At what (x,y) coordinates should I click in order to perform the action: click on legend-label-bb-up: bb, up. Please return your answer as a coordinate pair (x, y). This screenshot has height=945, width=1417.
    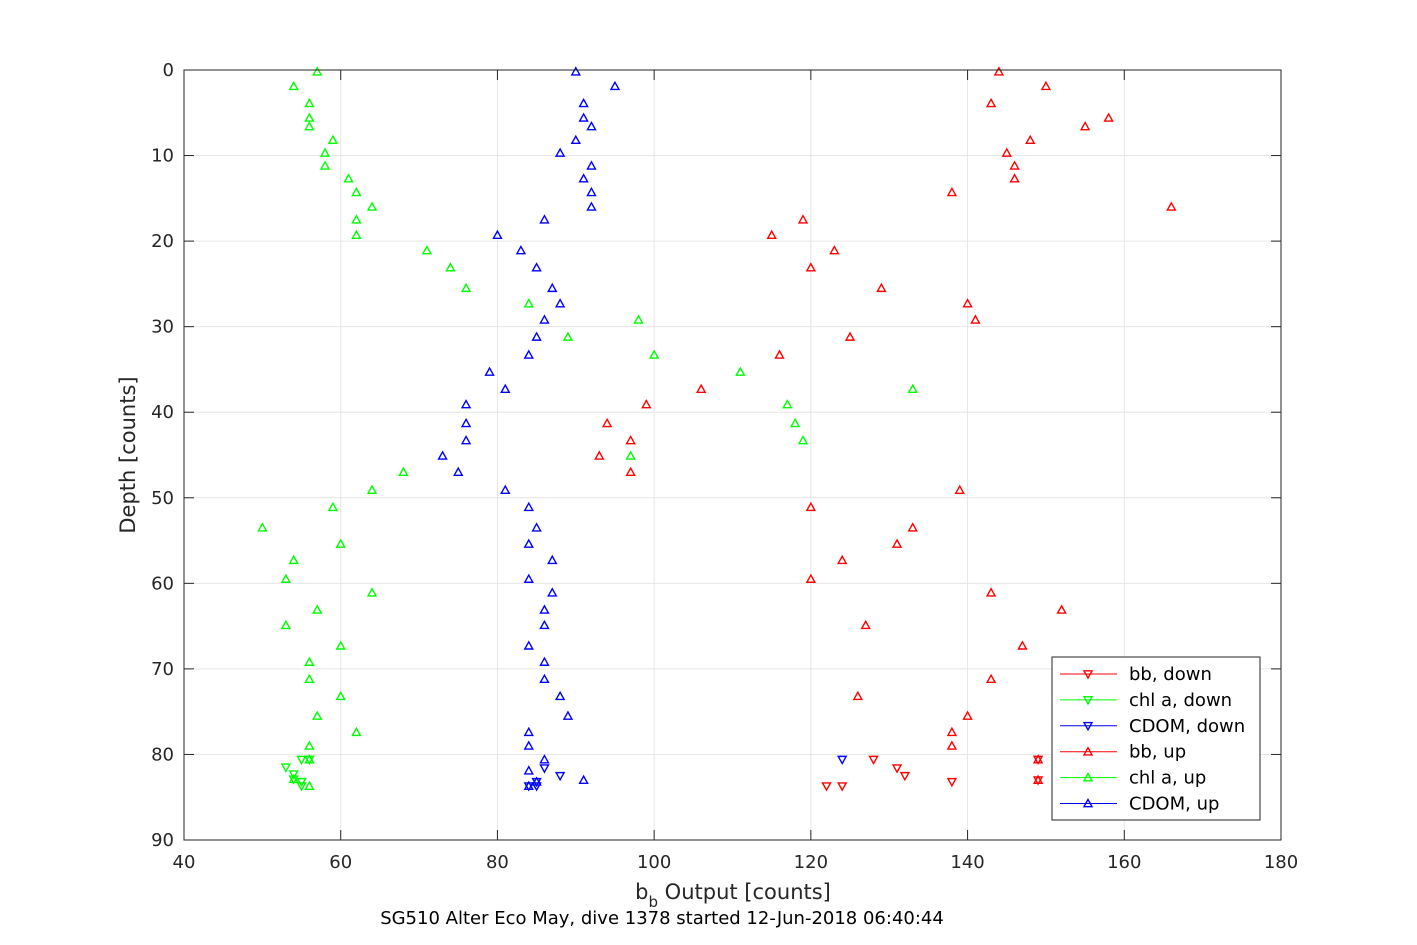
    Looking at the image, I should click on (1157, 752).